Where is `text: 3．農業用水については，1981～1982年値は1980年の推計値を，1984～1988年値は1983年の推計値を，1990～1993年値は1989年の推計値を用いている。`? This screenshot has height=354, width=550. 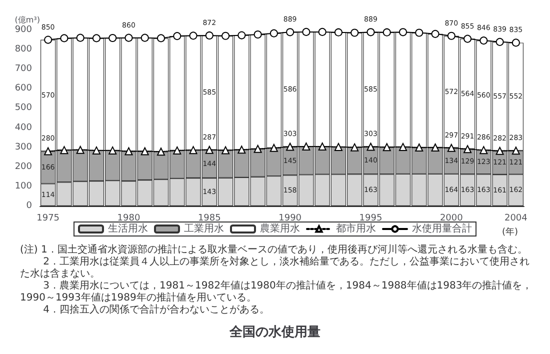
text: 3．農業用水については，1981～1982年値は1980年の推計値を，1984～1988年値は1983年の推計値を，1990～1993年値は1989年の推計値を用いている。 is located at coordinates (276, 292).